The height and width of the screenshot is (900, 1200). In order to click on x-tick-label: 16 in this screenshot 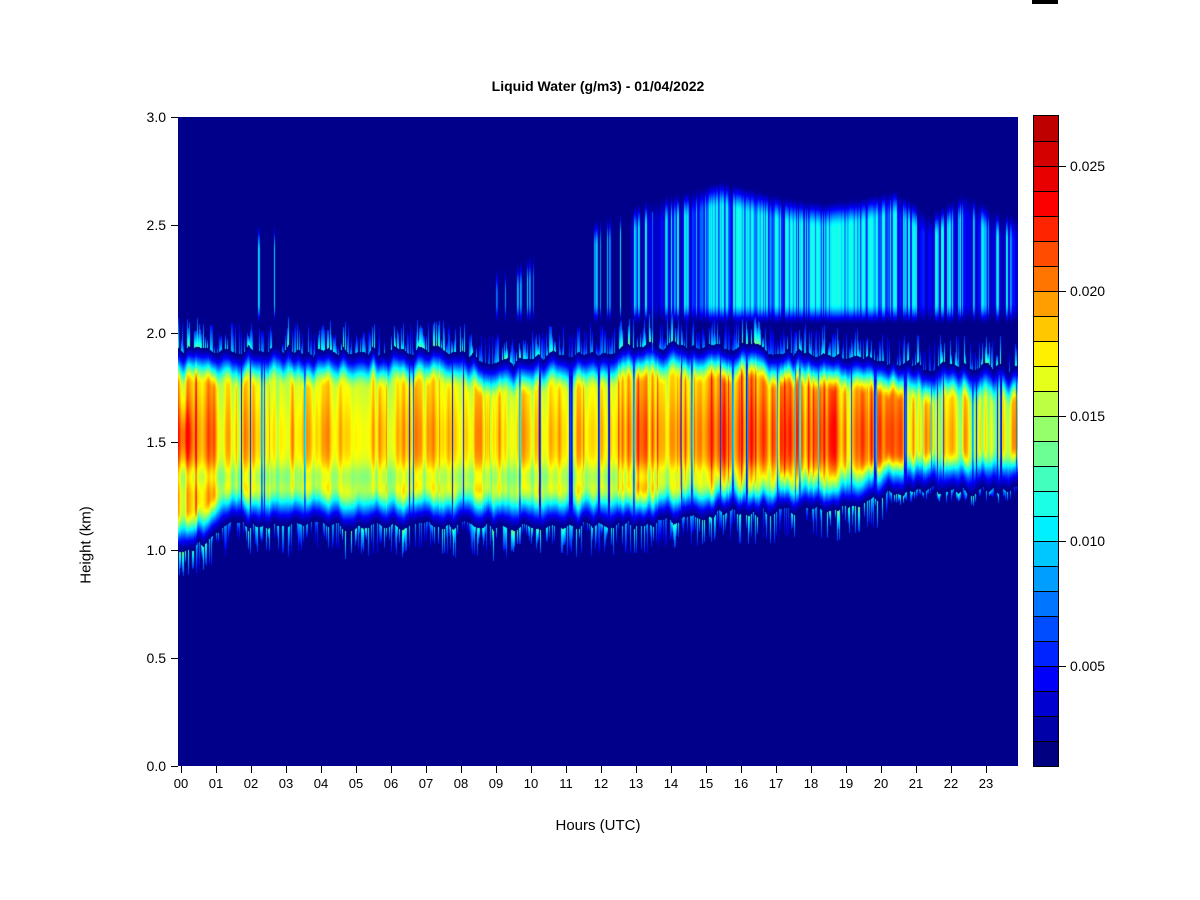, I will do `click(741, 783)`.